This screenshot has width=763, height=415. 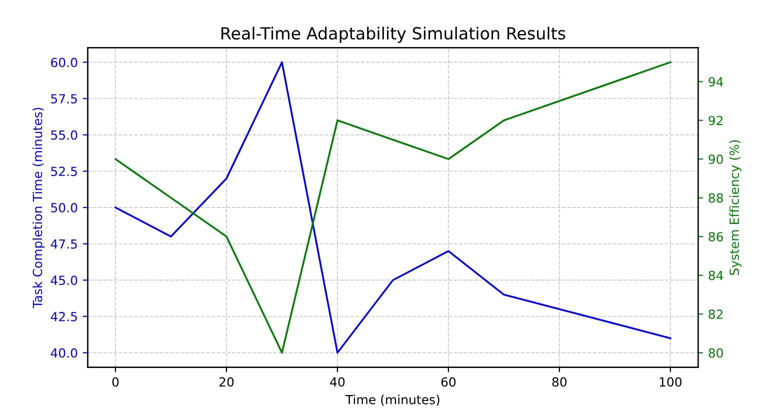 What do you see at coordinates (337, 382) in the screenshot?
I see `x-tick-label: 40` at bounding box center [337, 382].